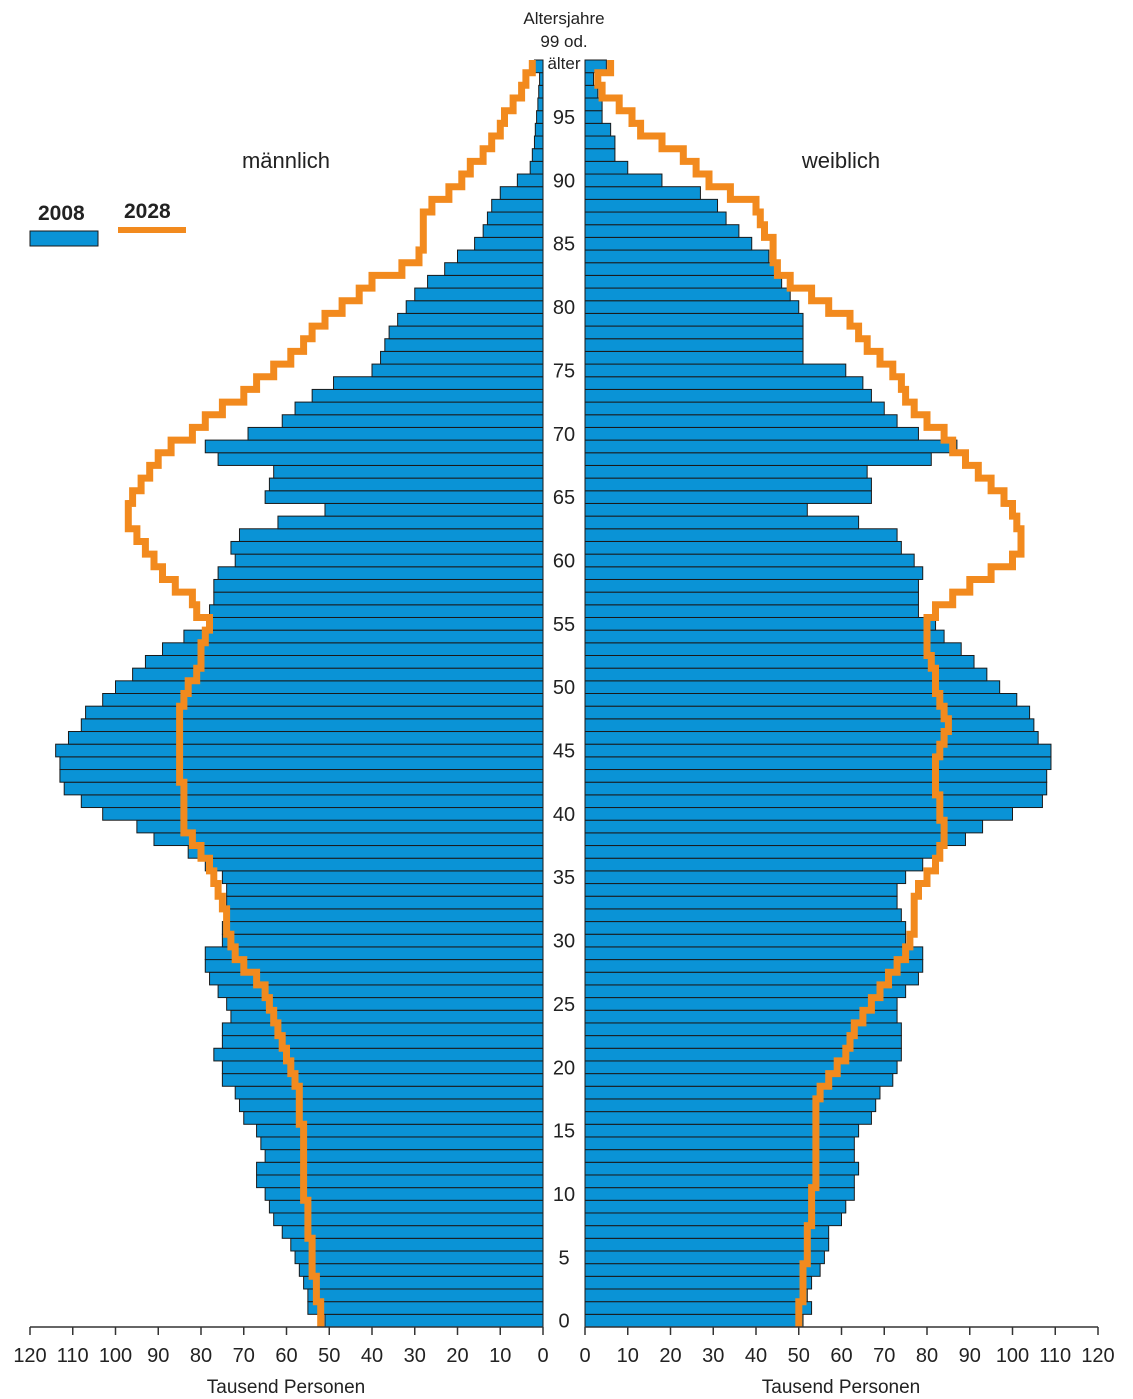  What do you see at coordinates (884, 1356) in the screenshot?
I see `x-tick-label-right-70: 70` at bounding box center [884, 1356].